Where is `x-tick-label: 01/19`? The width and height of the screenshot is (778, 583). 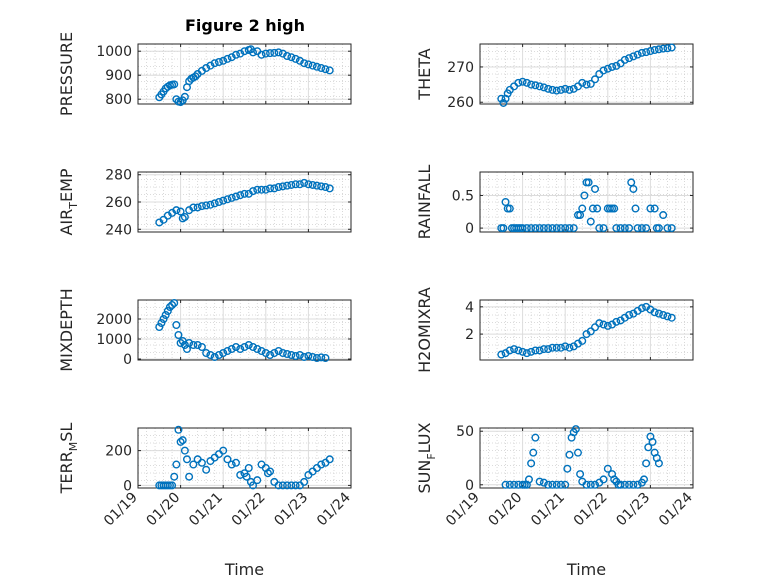
x-tick-label: 01/19 is located at coordinates (121, 510).